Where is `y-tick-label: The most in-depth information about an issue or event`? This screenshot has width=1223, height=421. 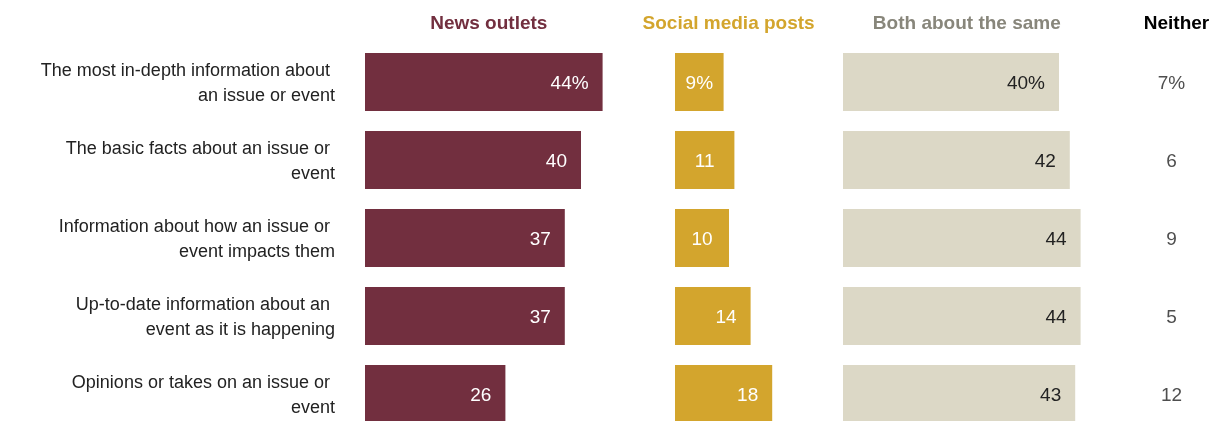 y-tick-label: The most in-depth information about an issue or event is located at coordinates (187, 82).